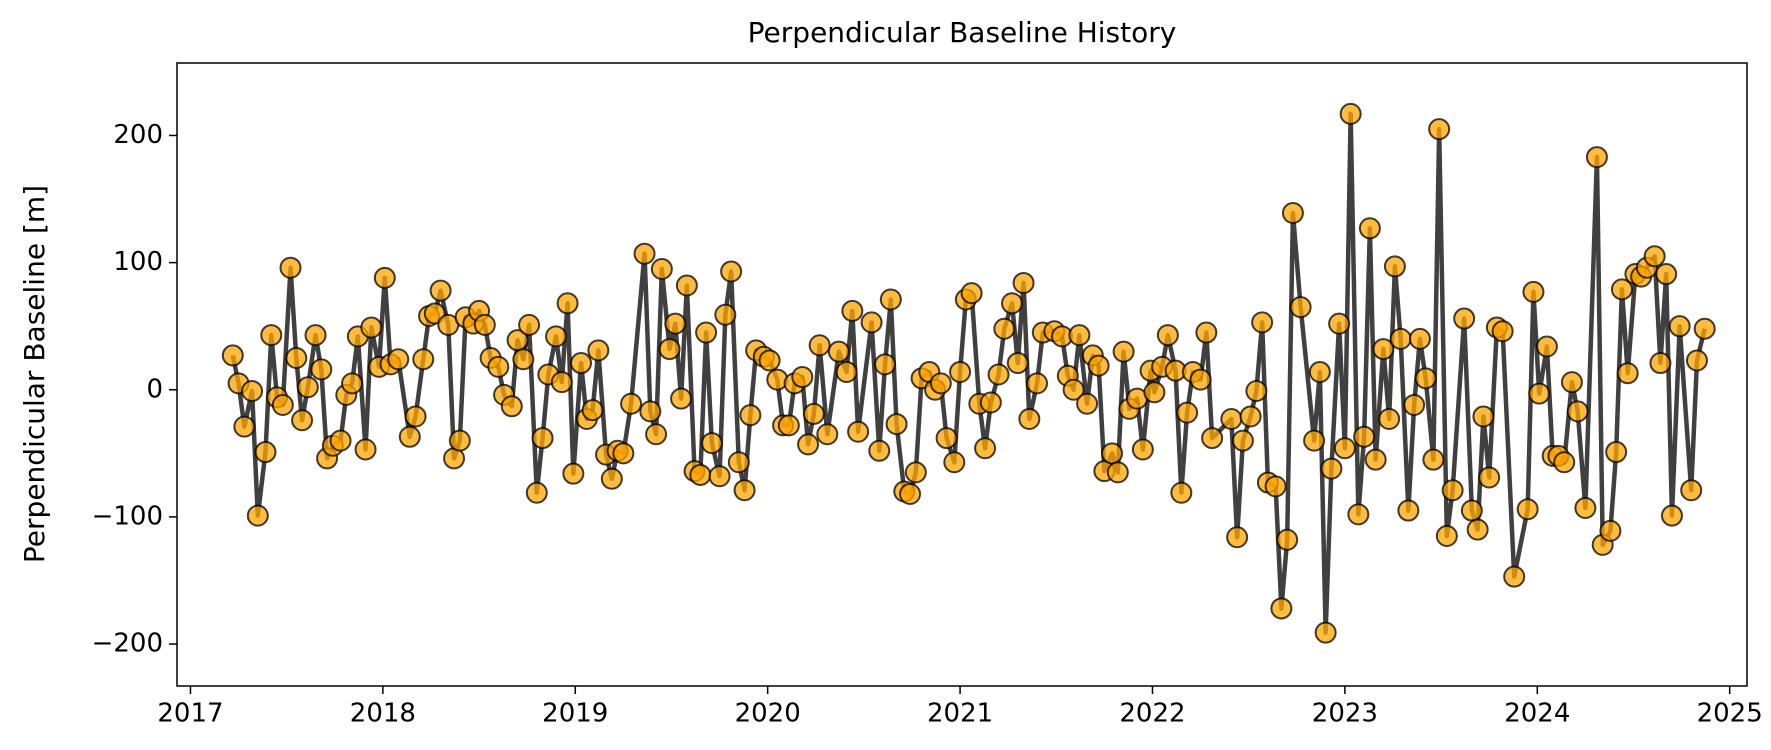  Describe the element at coordinates (1537, 714) in the screenshot. I see `x-tick-label: 2024` at that location.